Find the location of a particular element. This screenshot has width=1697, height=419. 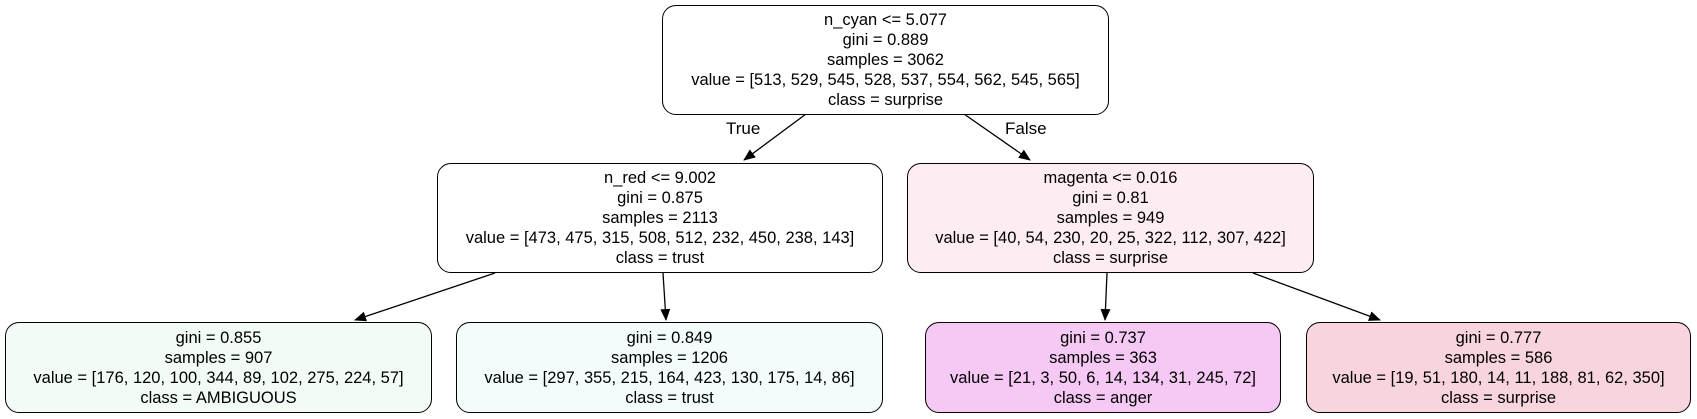

samples-count: samples = 949 is located at coordinates (1110, 218).